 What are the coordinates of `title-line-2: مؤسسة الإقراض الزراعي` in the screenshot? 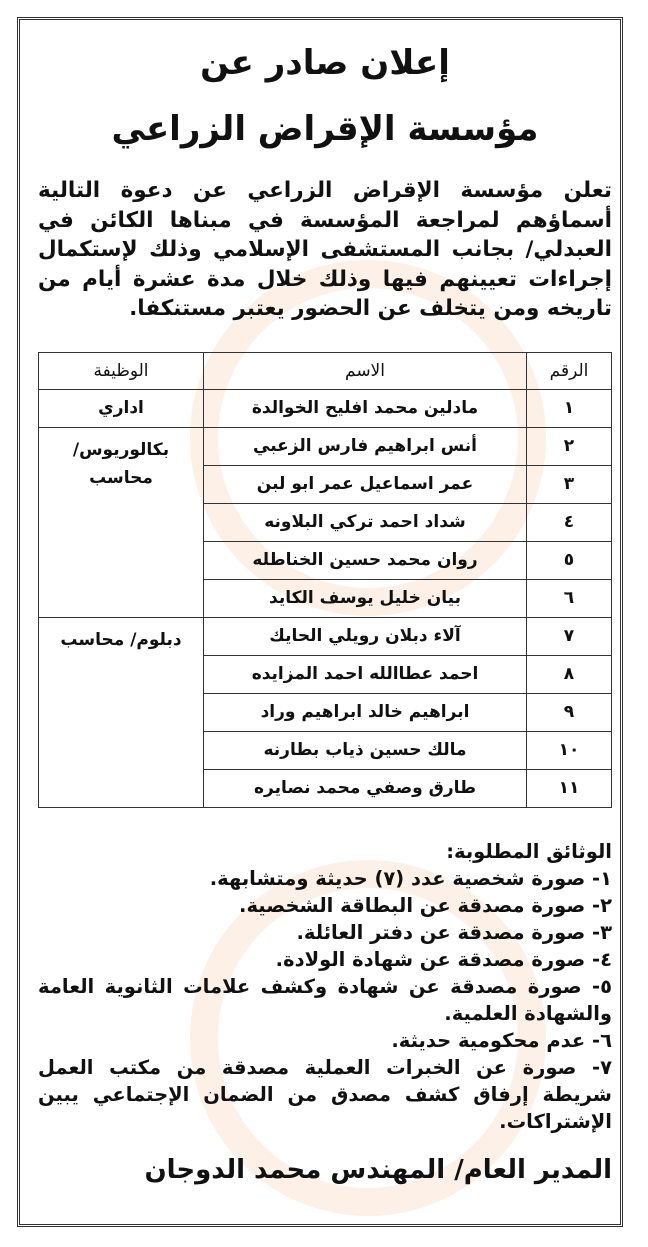 It's located at (325, 129).